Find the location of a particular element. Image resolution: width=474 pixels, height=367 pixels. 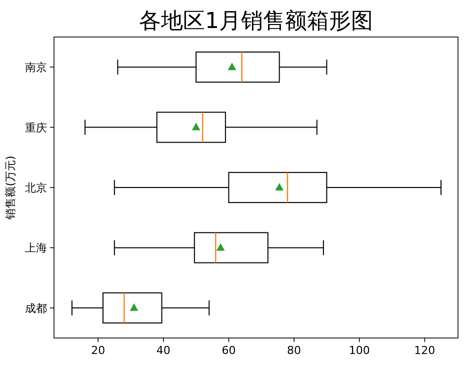

y-tick-label: 南京 is located at coordinates (36, 67).